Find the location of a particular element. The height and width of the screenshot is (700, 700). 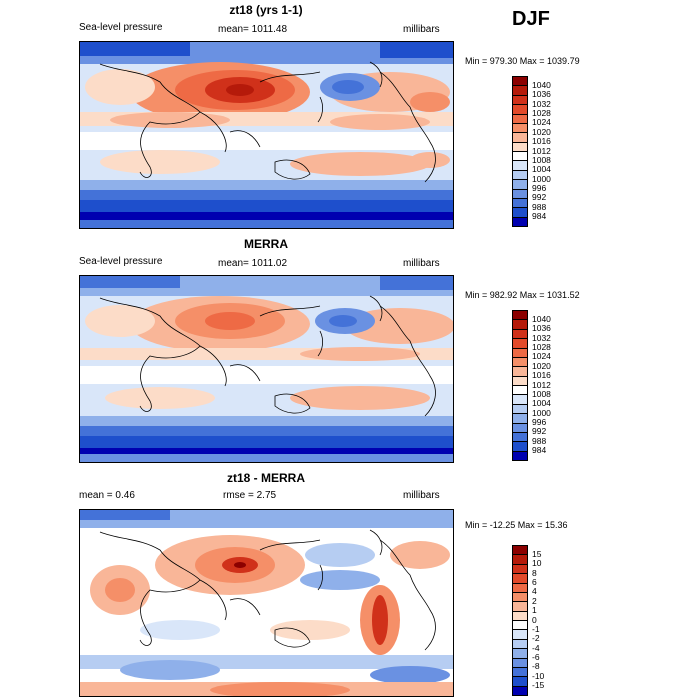

colorbar-2-tick-label: 1040 is located at coordinates (541, 318).